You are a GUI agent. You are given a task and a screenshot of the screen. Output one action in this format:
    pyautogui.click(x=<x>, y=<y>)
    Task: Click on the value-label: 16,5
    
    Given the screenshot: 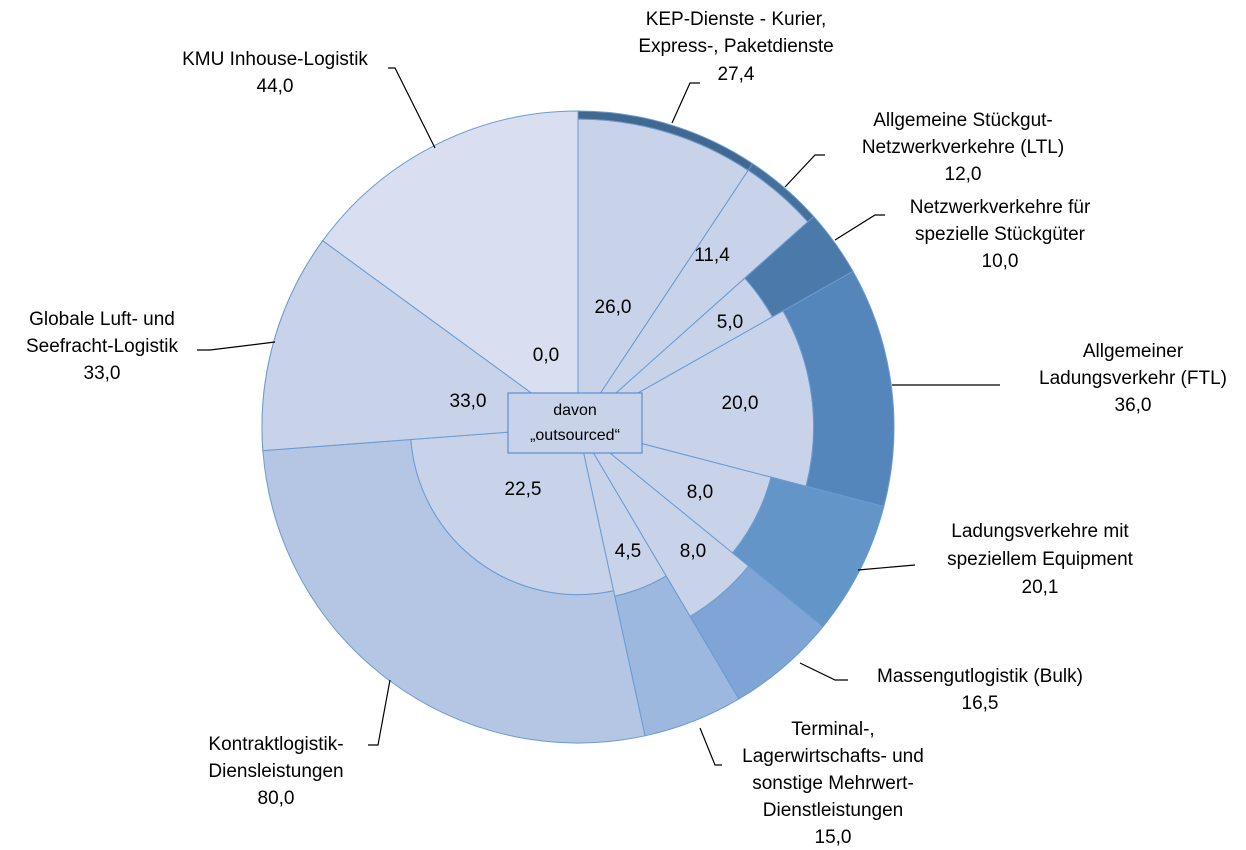 What is the action you would take?
    pyautogui.click(x=980, y=703)
    